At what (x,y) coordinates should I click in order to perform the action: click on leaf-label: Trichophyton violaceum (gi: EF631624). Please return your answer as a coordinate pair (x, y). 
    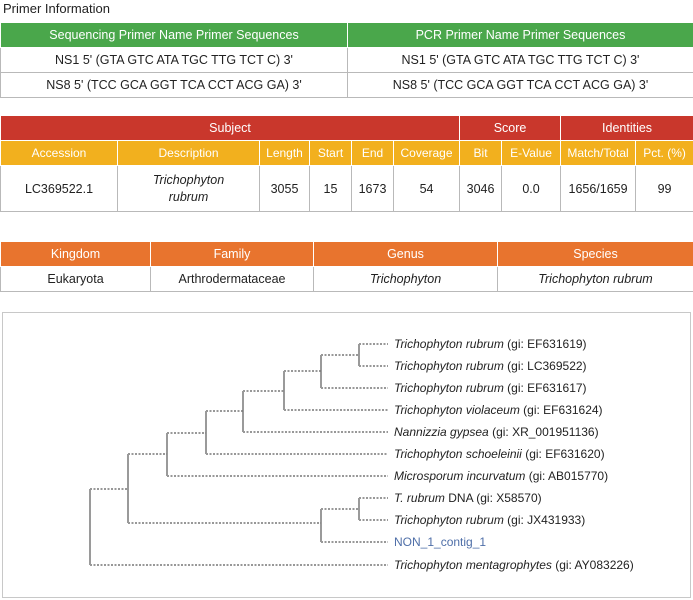
    Looking at the image, I should click on (498, 410).